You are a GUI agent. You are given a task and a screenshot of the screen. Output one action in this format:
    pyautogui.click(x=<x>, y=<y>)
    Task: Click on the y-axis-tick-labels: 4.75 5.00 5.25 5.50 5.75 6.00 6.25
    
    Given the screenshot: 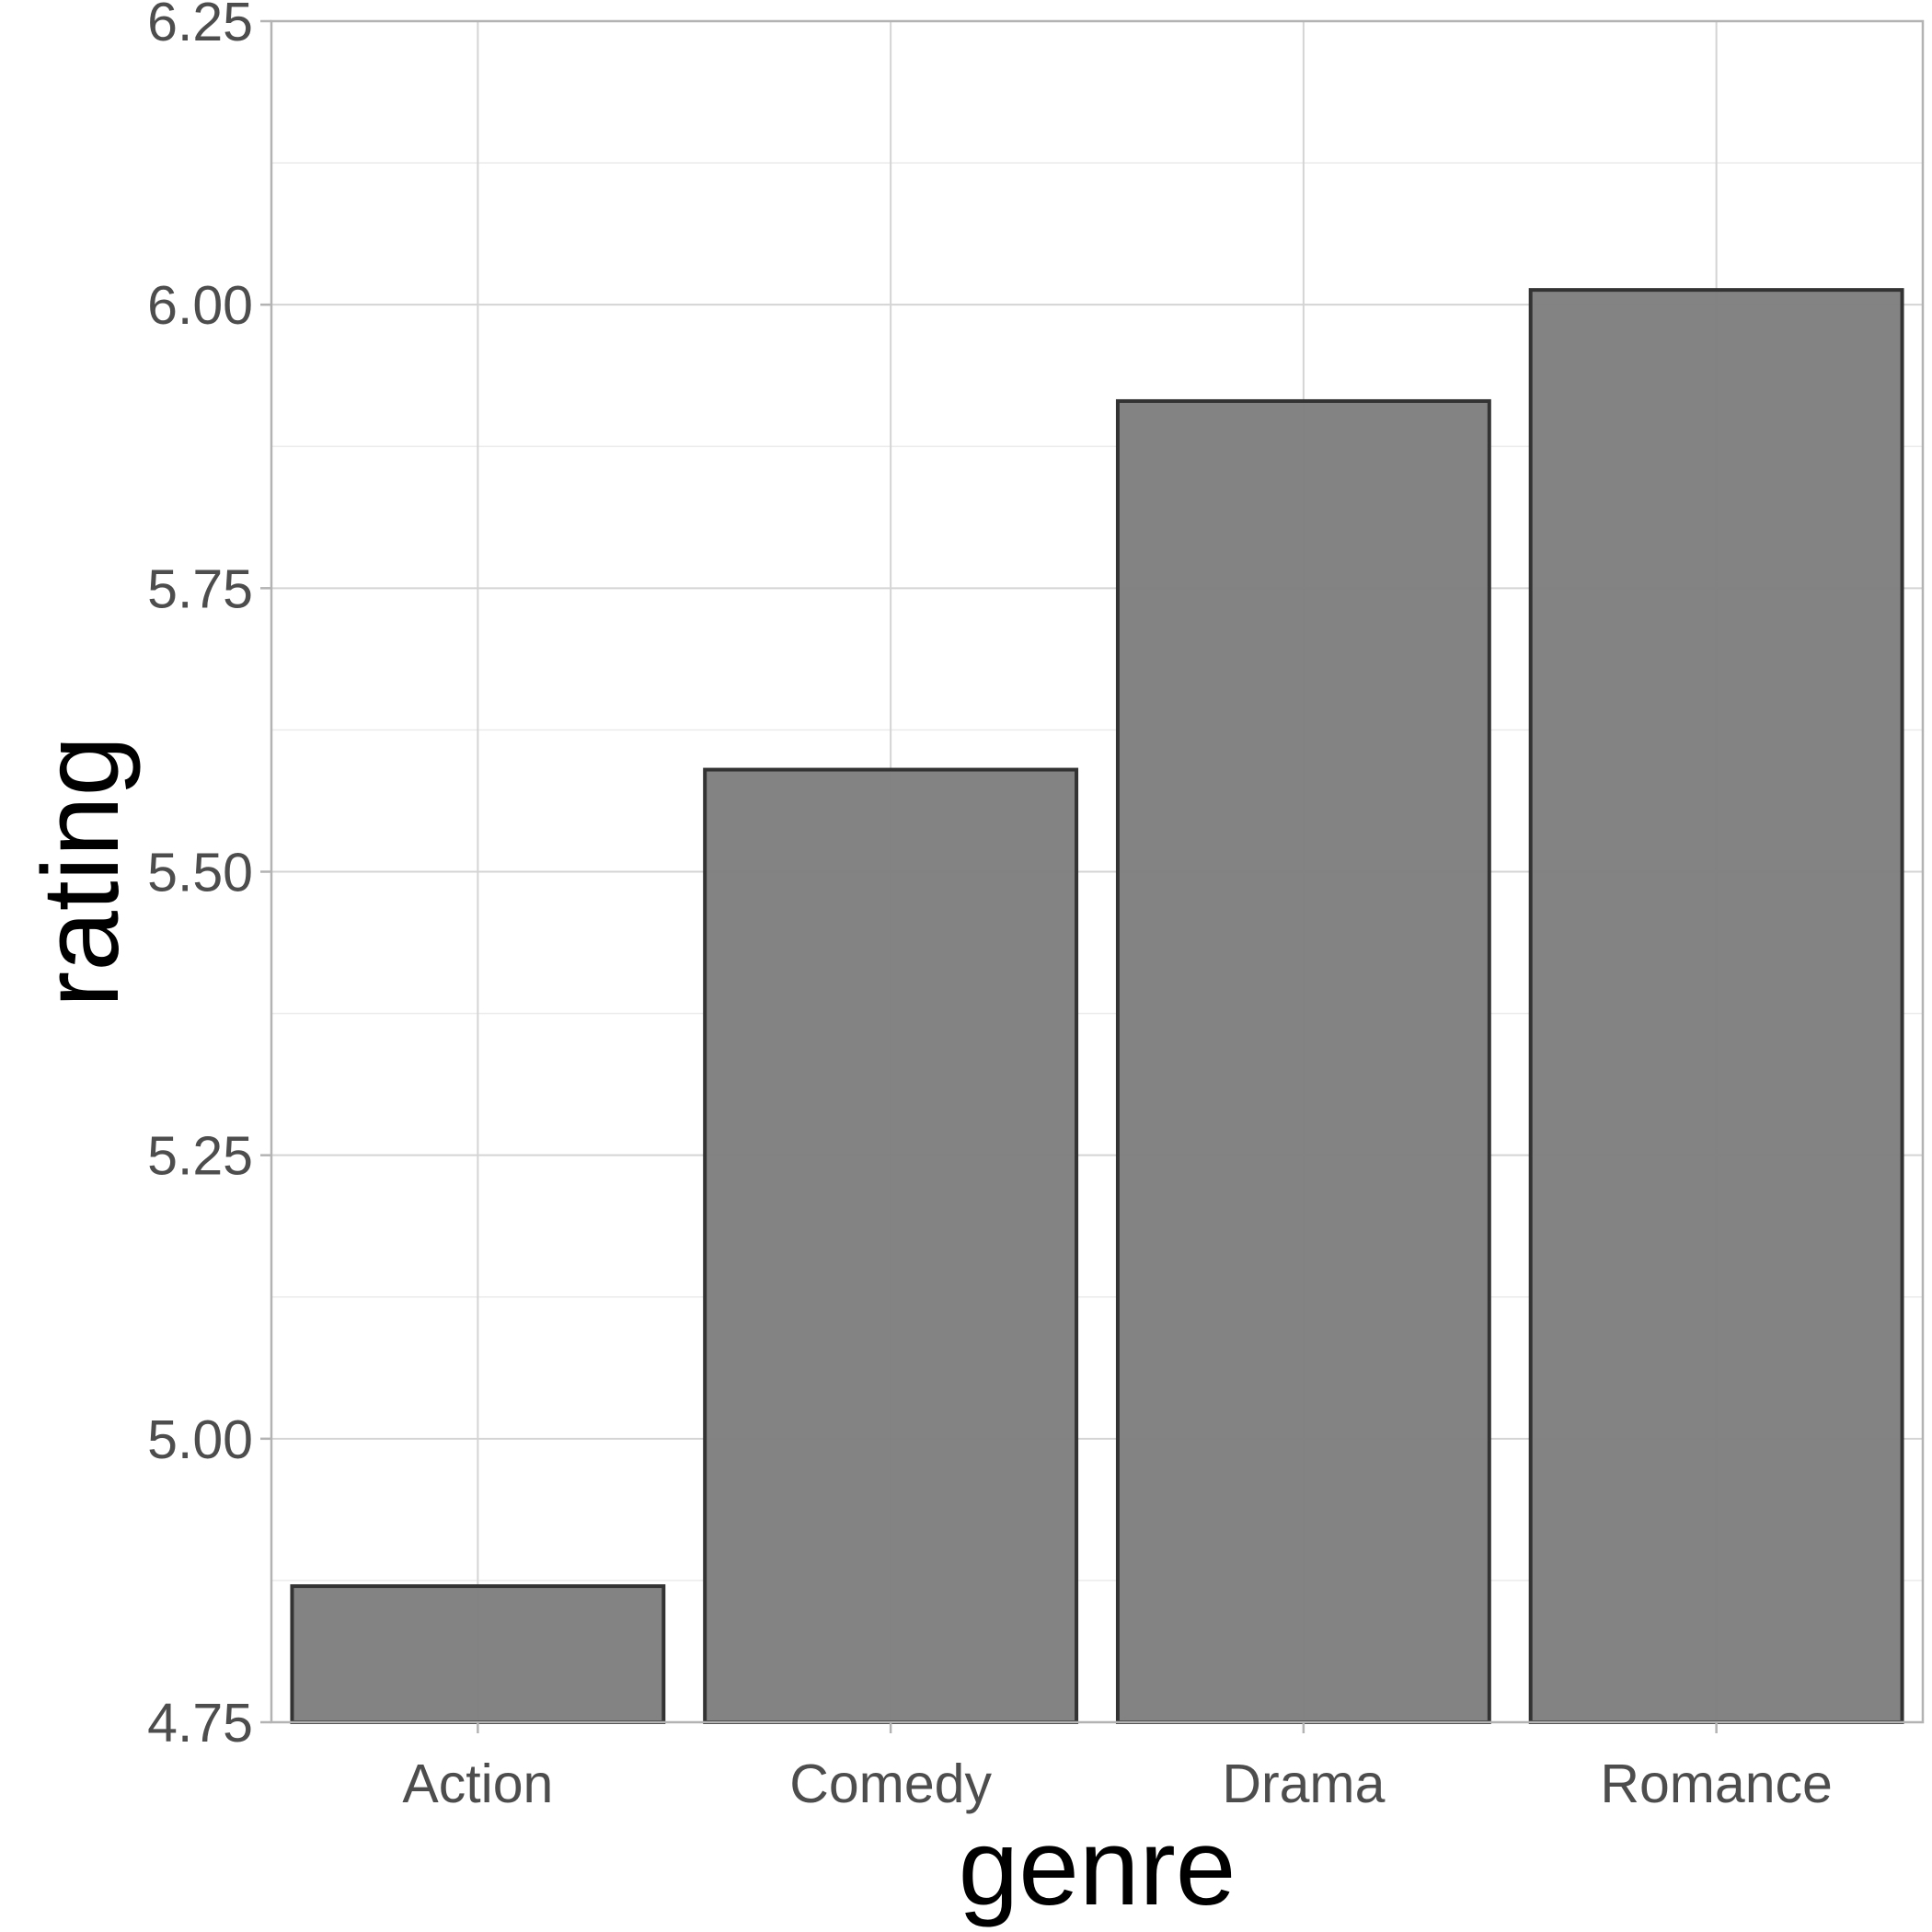 What is the action you would take?
    pyautogui.click(x=200, y=877)
    